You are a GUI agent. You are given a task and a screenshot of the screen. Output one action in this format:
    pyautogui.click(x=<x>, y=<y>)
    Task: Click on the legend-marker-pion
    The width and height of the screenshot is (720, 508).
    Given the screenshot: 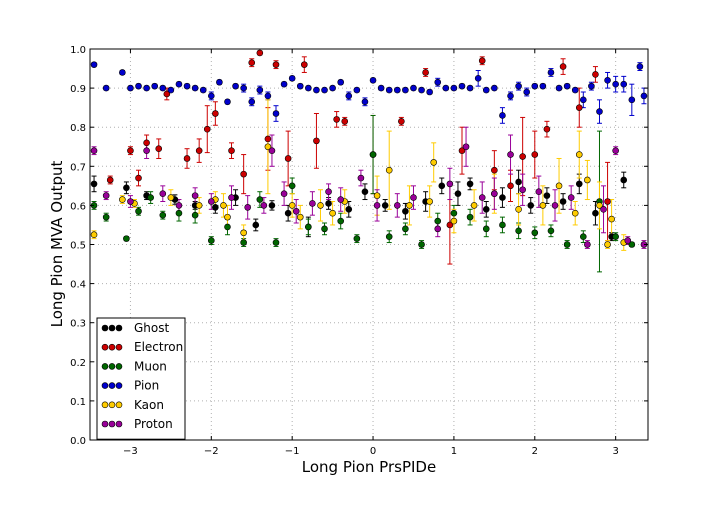 What is the action you would take?
    pyautogui.click(x=112, y=385)
    